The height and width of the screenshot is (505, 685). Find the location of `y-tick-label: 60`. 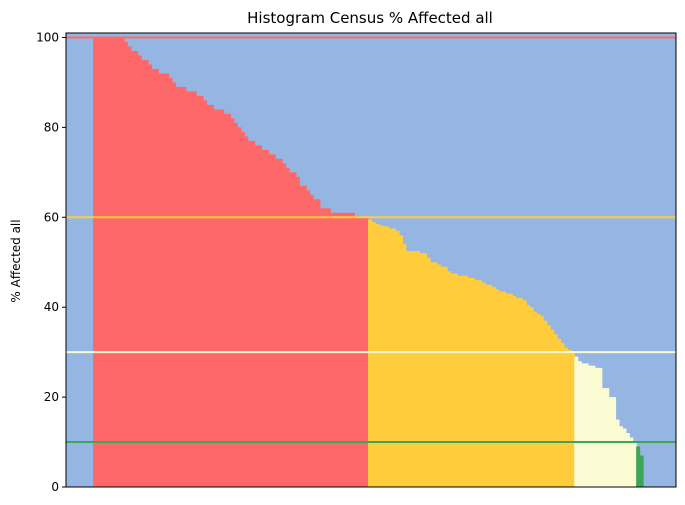

y-tick-label: 60 is located at coordinates (51, 217).